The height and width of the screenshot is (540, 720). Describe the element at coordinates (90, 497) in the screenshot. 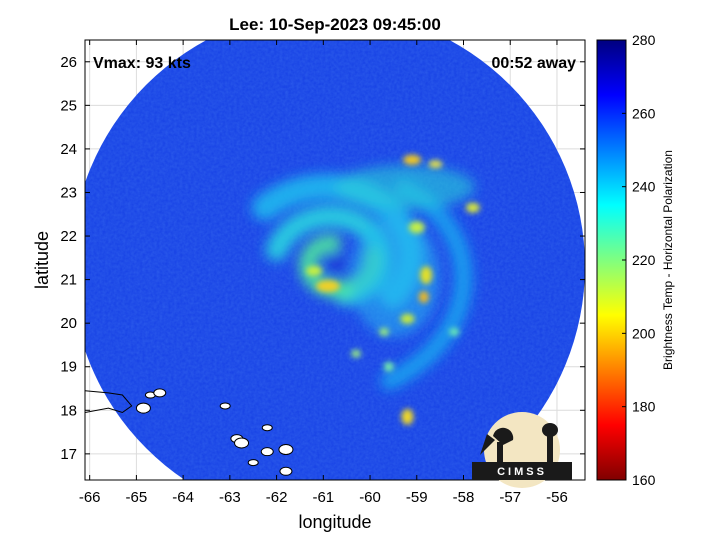

I see `x-tick-label: -66` at that location.